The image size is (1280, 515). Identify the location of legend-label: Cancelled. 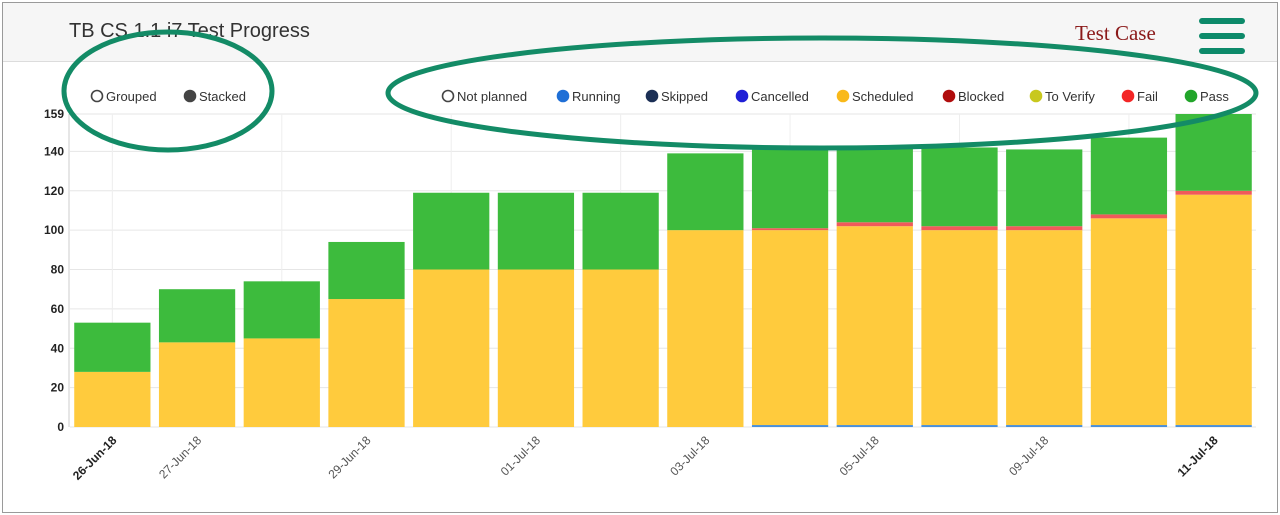
(780, 96).